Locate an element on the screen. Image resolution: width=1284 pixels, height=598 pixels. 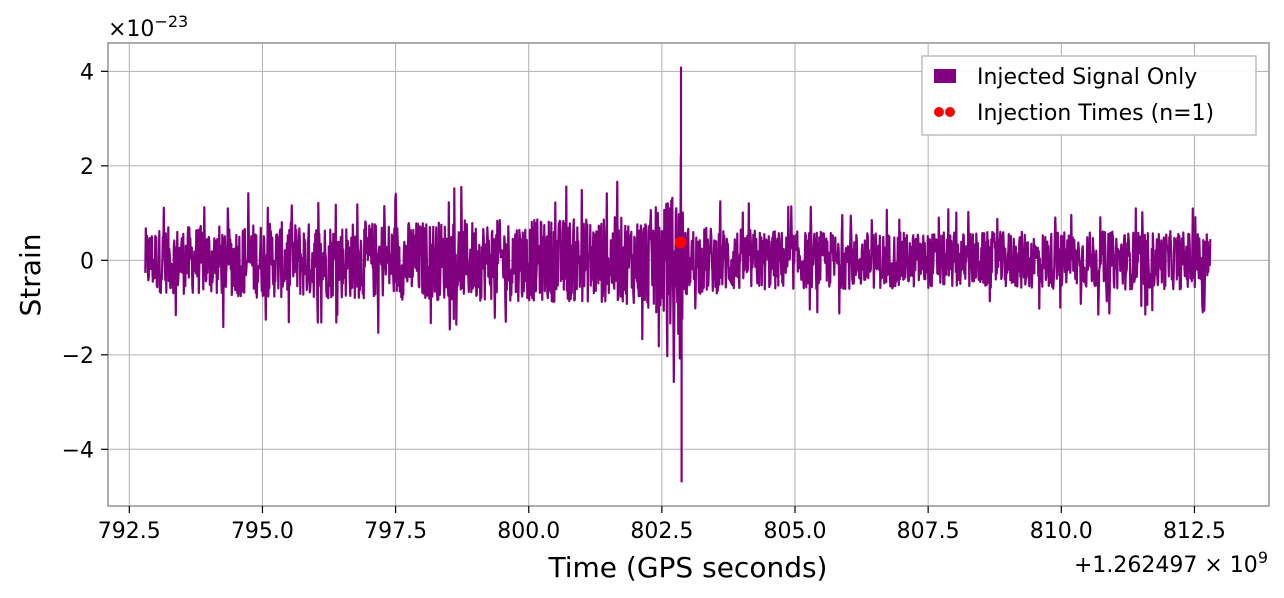
x-tick-label: 802.5 is located at coordinates (661, 531).